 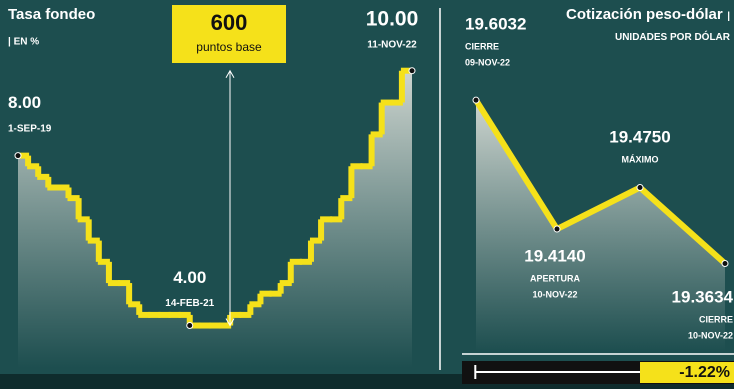 What do you see at coordinates (30, 128) in the screenshot?
I see `date-label: 1-SEP-19` at bounding box center [30, 128].